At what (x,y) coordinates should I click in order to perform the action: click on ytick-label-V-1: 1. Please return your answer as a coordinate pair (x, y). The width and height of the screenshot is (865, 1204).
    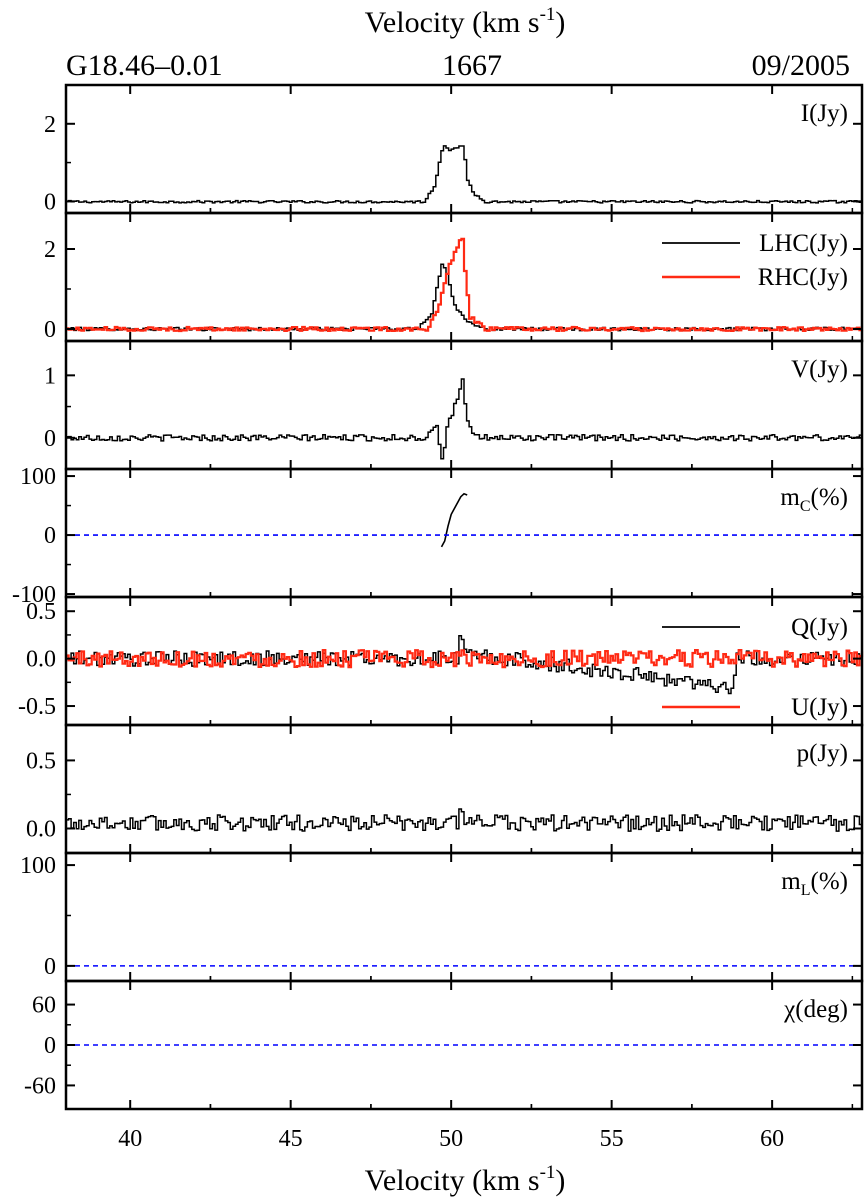
    Looking at the image, I should click on (50, 376).